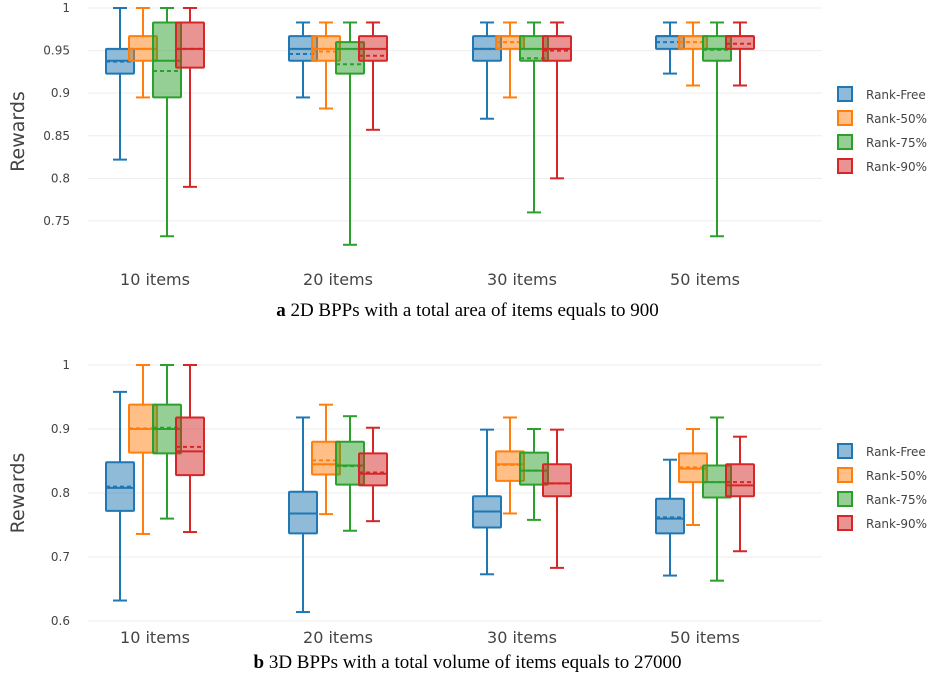  I want to click on y-tick-label: 0.7, so click(60, 557).